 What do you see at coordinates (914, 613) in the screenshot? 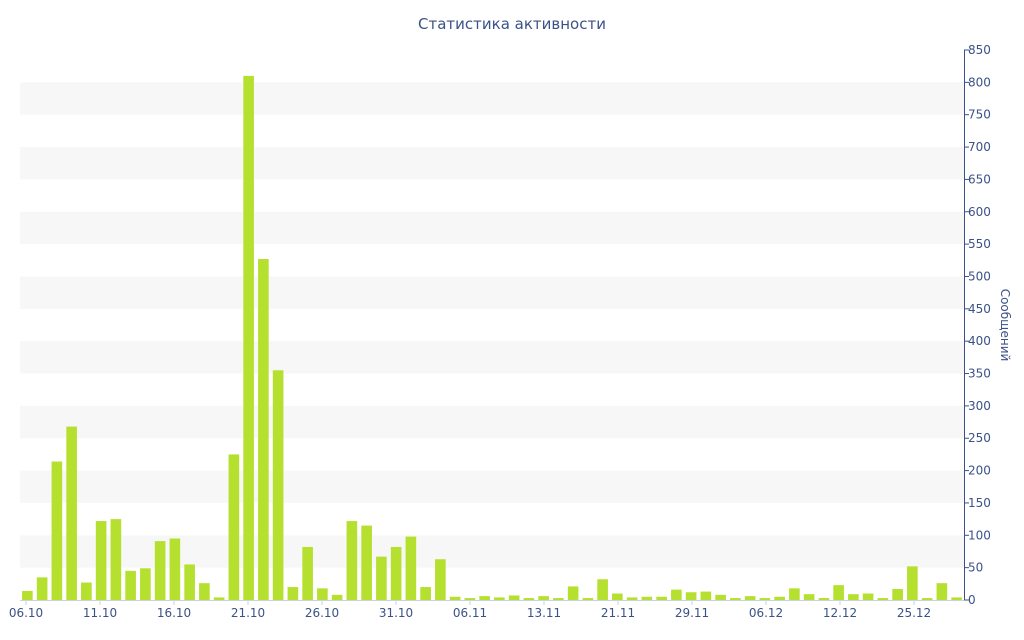
I see `x-tick-label: 25.12` at bounding box center [914, 613].